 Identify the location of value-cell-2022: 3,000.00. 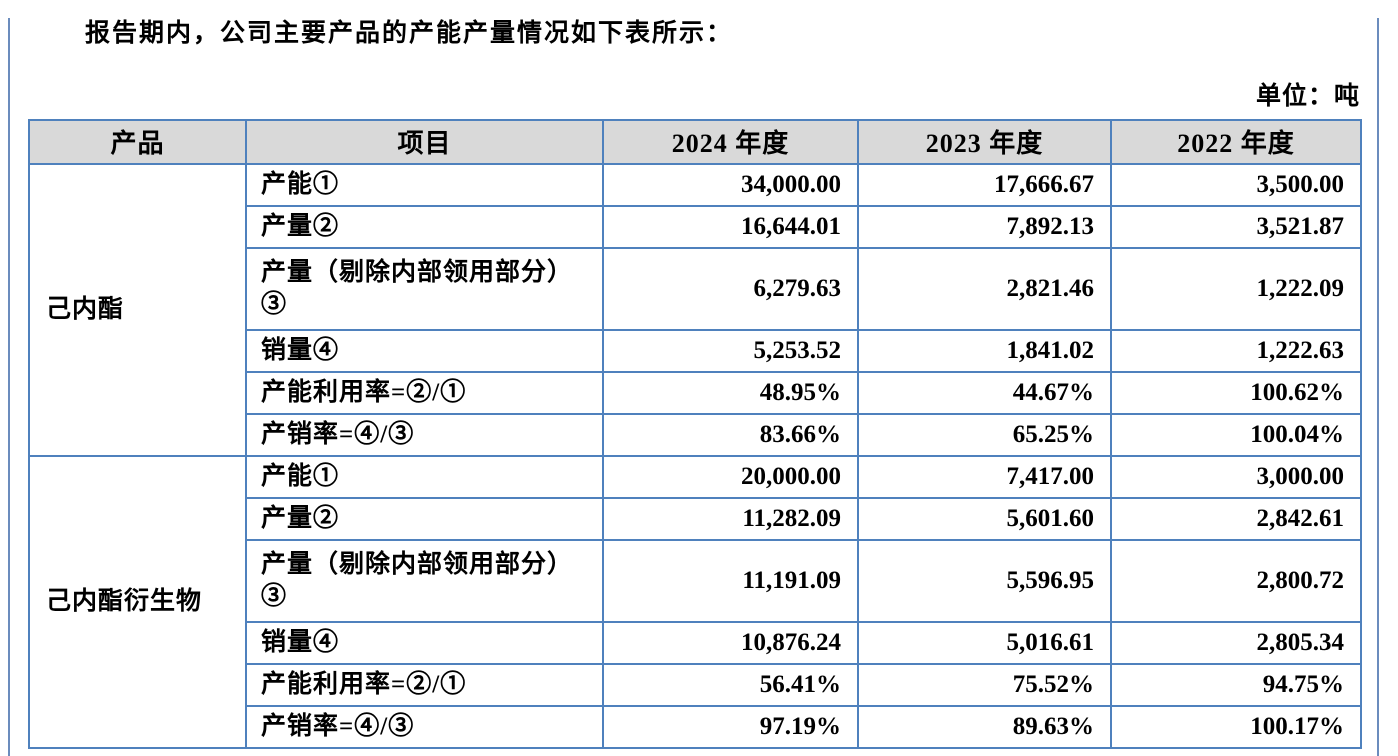
(1236, 476).